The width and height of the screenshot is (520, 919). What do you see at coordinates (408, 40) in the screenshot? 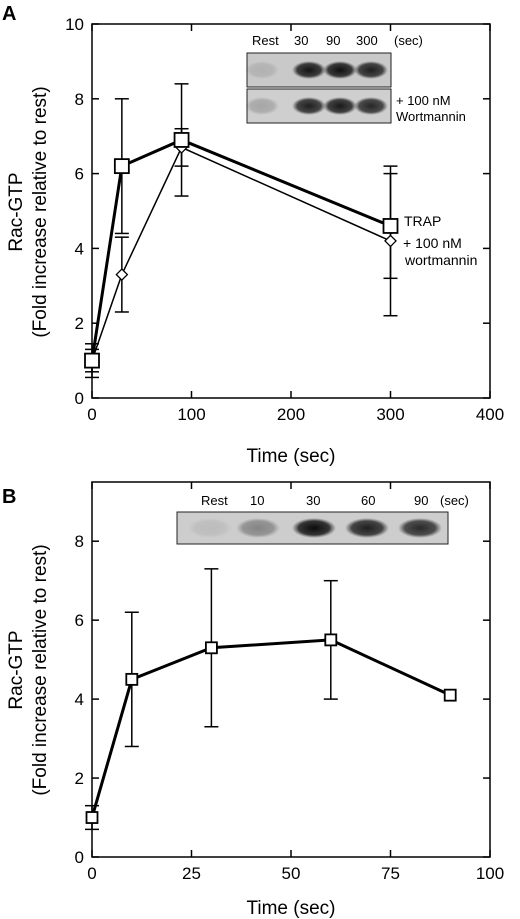
I see `blot-a-header-sec: (sec)` at bounding box center [408, 40].